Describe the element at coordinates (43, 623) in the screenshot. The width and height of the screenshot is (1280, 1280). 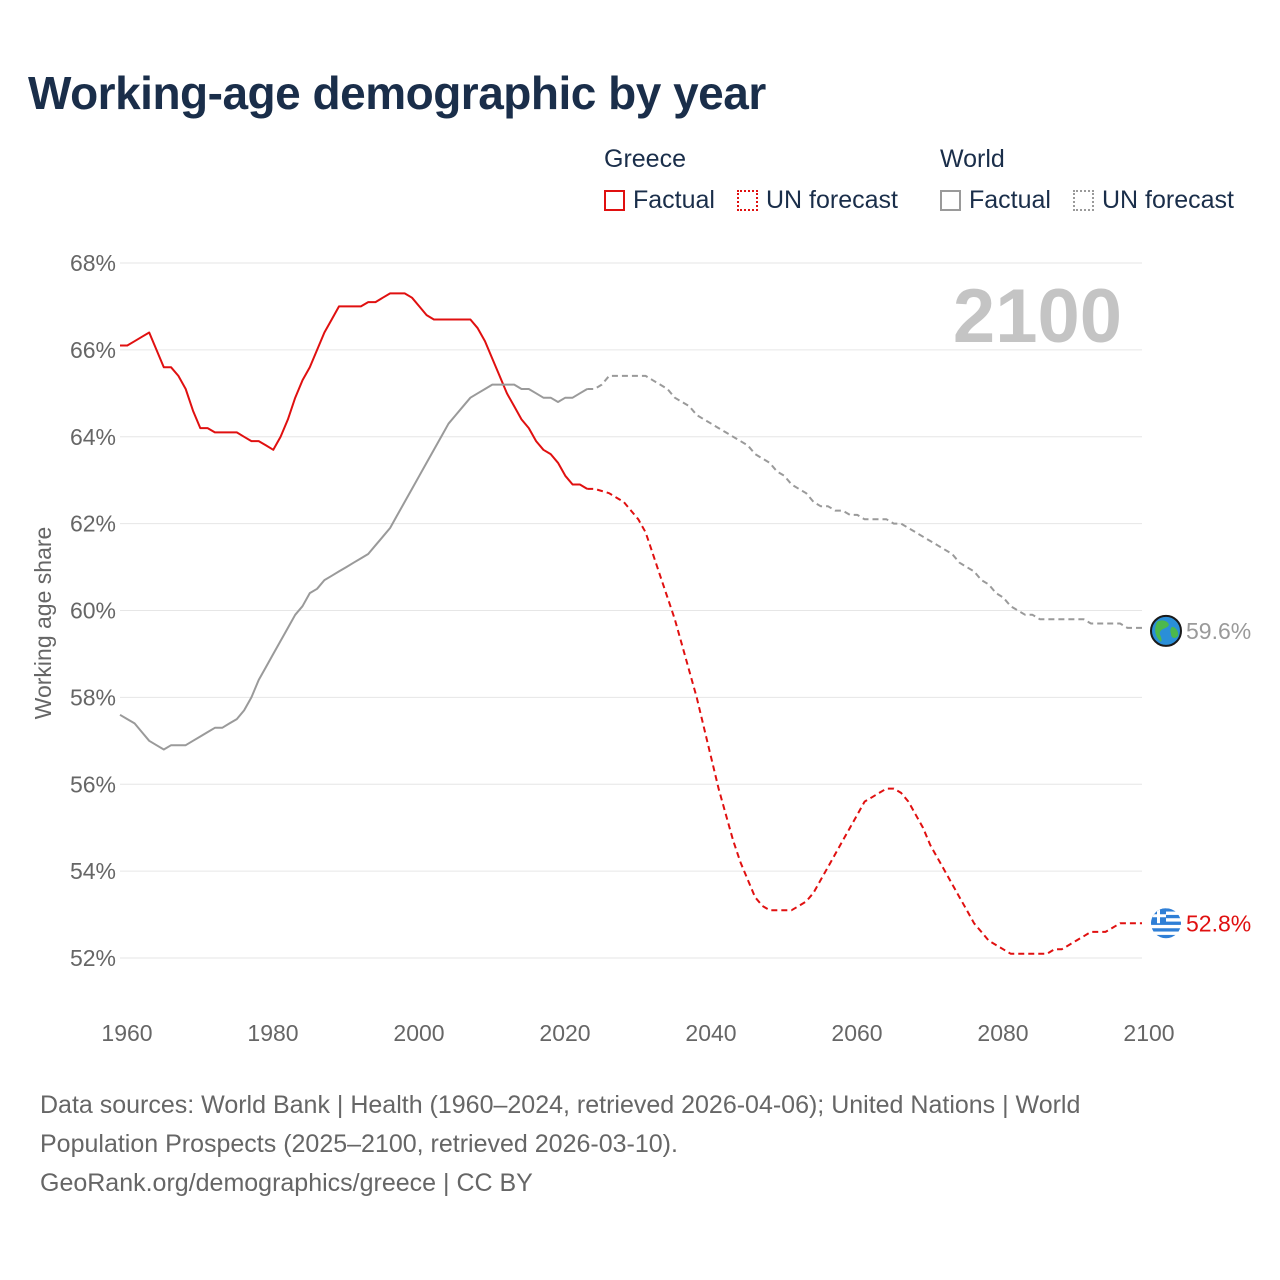
I see `y-axis-title: Working age share` at that location.